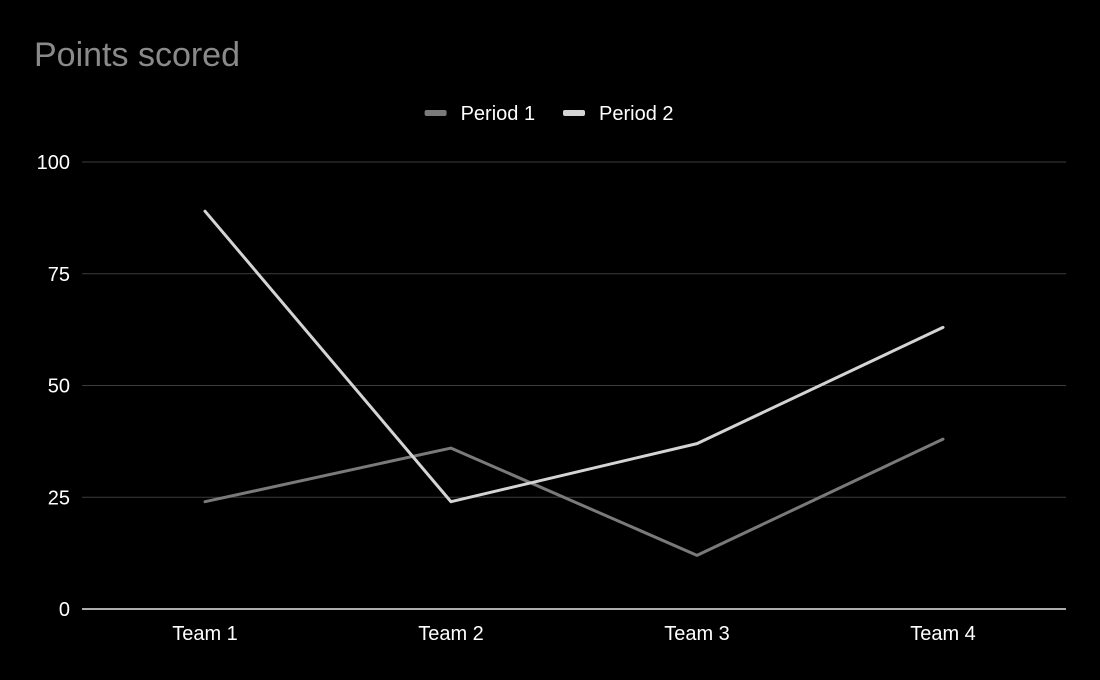 This screenshot has width=1100, height=680. What do you see at coordinates (53, 163) in the screenshot?
I see `y-tick-label: 100` at bounding box center [53, 163].